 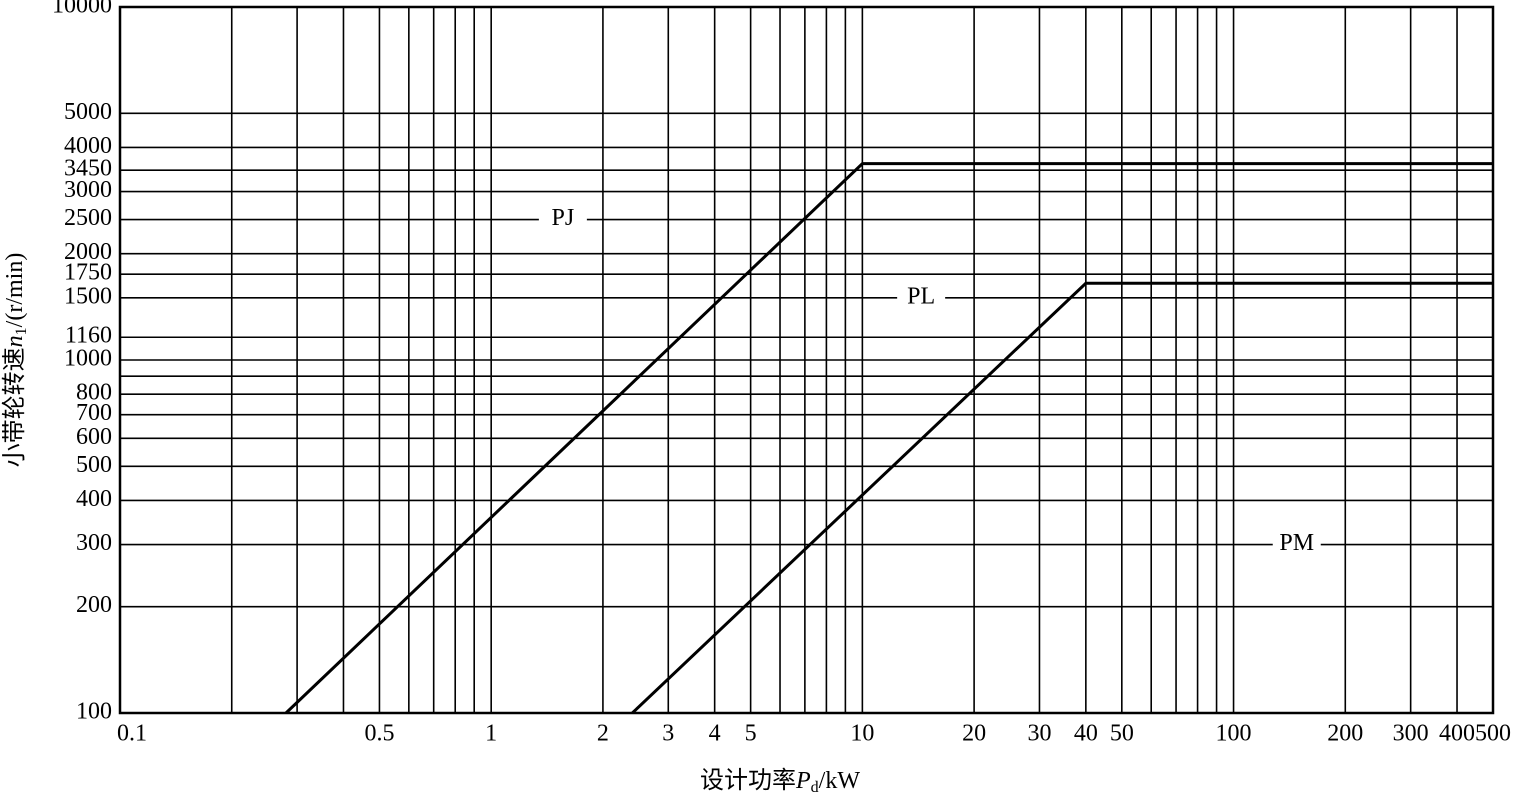 I want to click on x-title-part: d, so click(x=815, y=787).